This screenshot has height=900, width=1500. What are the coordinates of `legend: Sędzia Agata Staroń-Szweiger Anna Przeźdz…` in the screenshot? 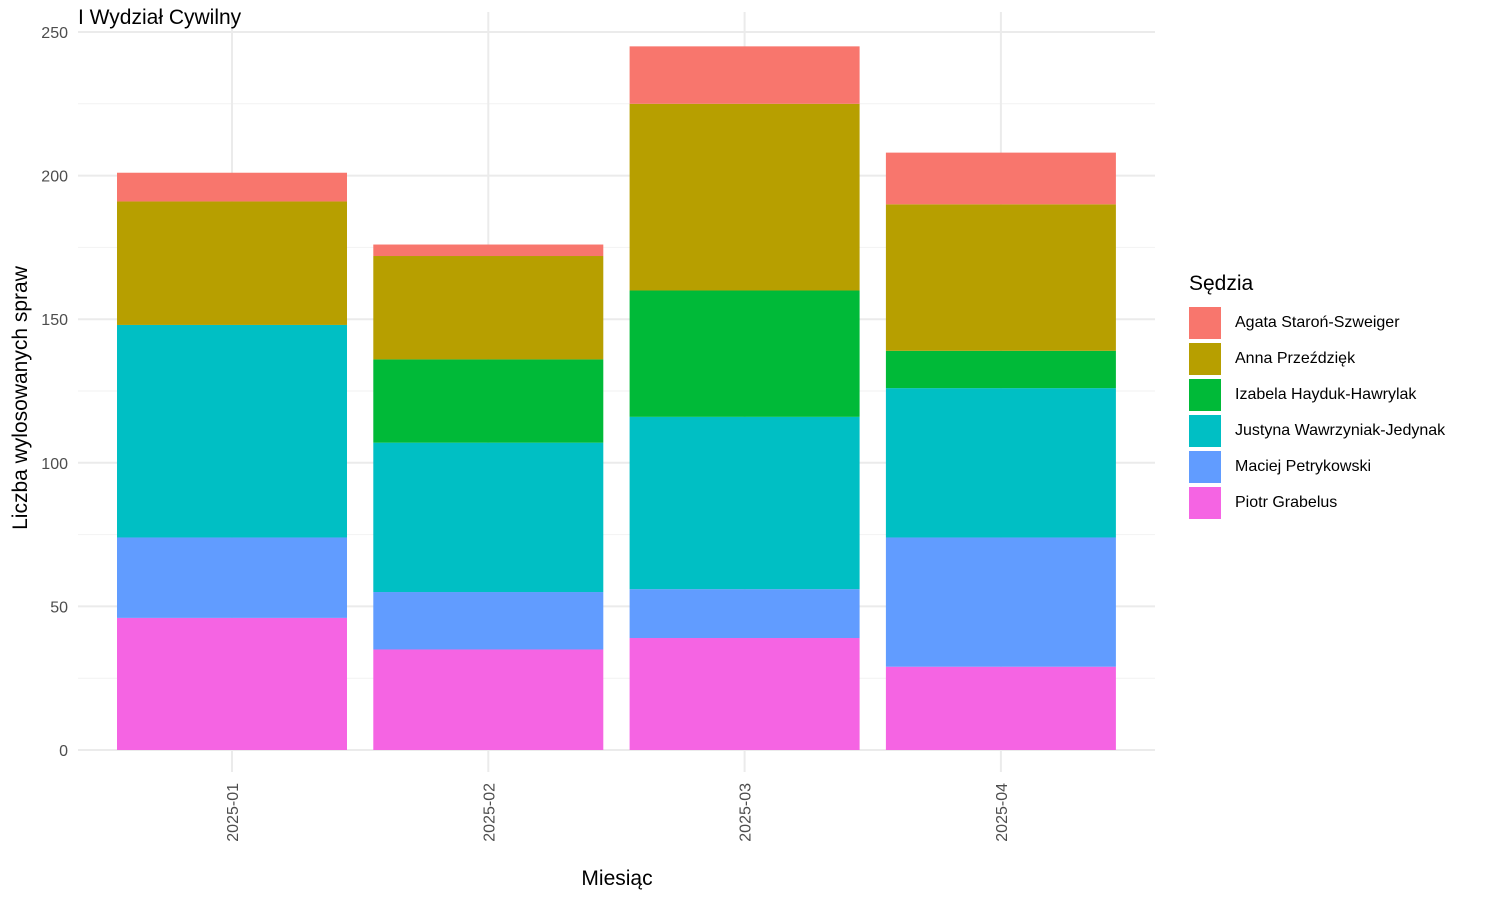 It's located at (1317, 396).